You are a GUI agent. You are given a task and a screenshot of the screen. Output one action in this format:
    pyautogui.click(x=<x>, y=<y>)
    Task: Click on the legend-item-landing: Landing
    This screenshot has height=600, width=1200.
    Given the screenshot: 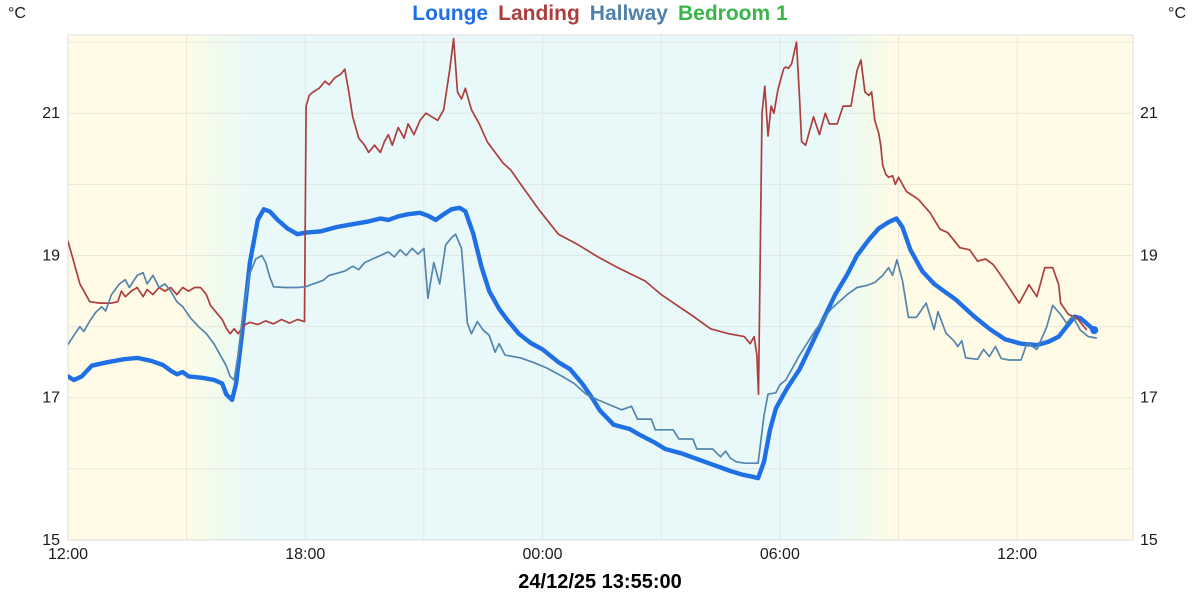 What is the action you would take?
    pyautogui.click(x=539, y=13)
    